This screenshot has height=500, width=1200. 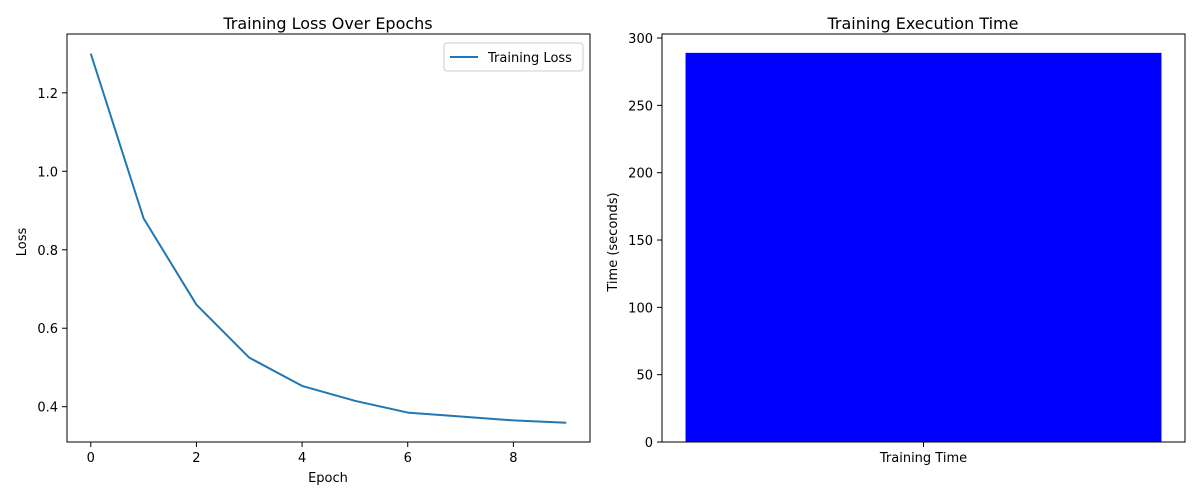 What do you see at coordinates (47, 251) in the screenshot?
I see `loss-y-tick-label: 0.8` at bounding box center [47, 251].